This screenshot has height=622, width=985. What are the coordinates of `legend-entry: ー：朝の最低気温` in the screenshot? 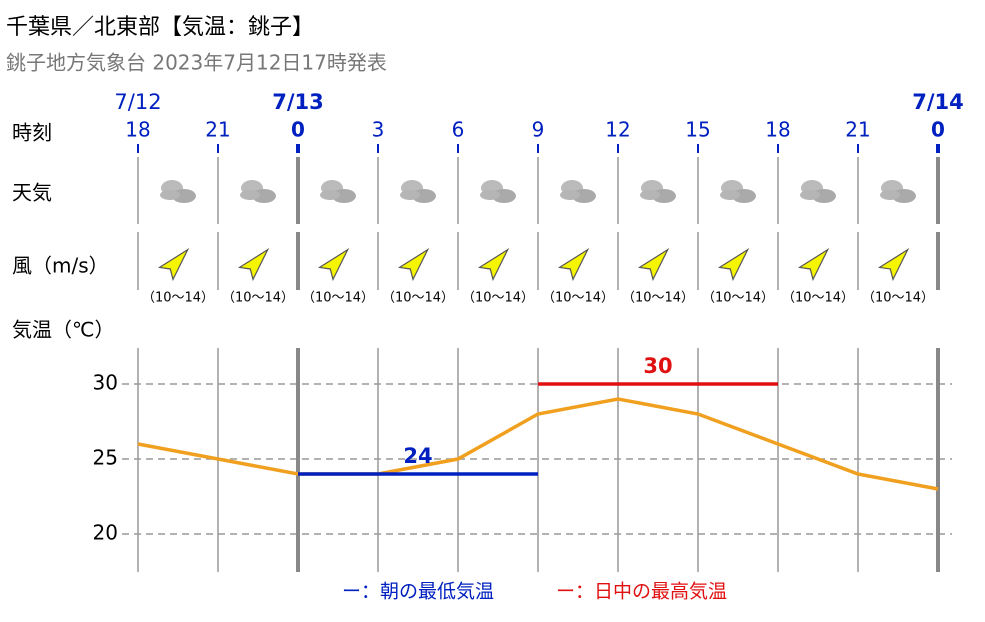 It's located at (418, 592).